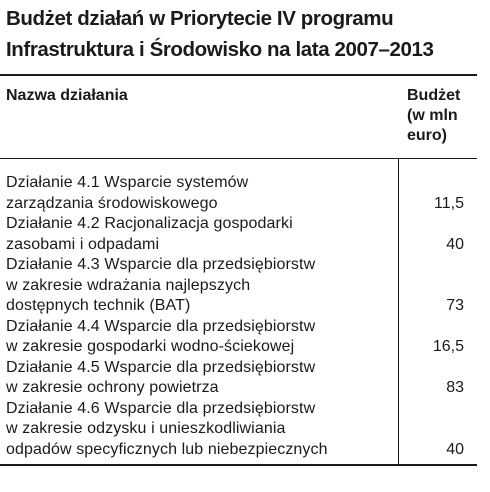 The width and height of the screenshot is (490, 492). What do you see at coordinates (238, 75) in the screenshot?
I see `top-rule` at bounding box center [238, 75].